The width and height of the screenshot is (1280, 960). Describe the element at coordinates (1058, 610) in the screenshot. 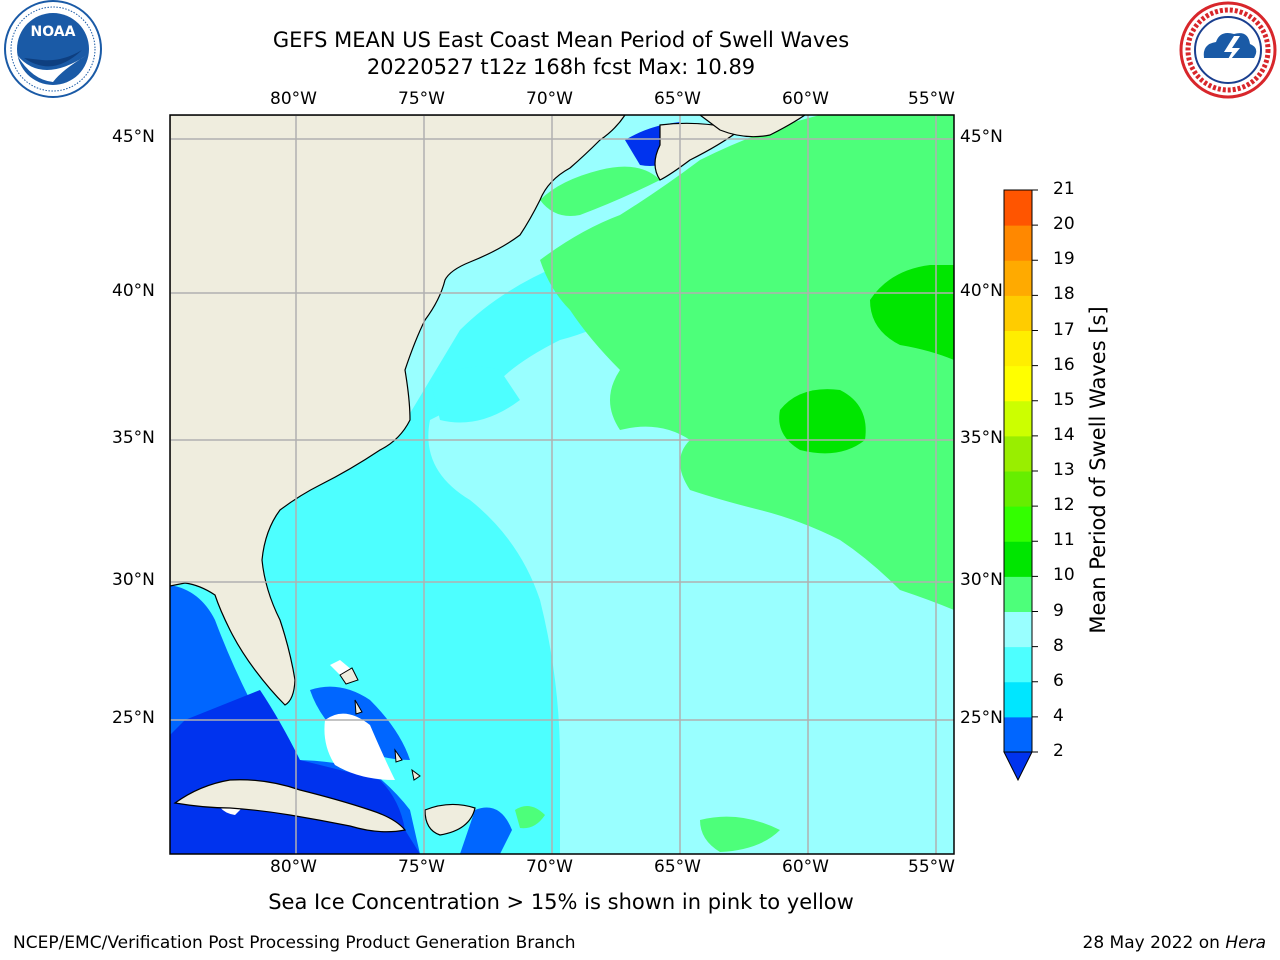

I see `colorbar-tick-label: 9` at that location.